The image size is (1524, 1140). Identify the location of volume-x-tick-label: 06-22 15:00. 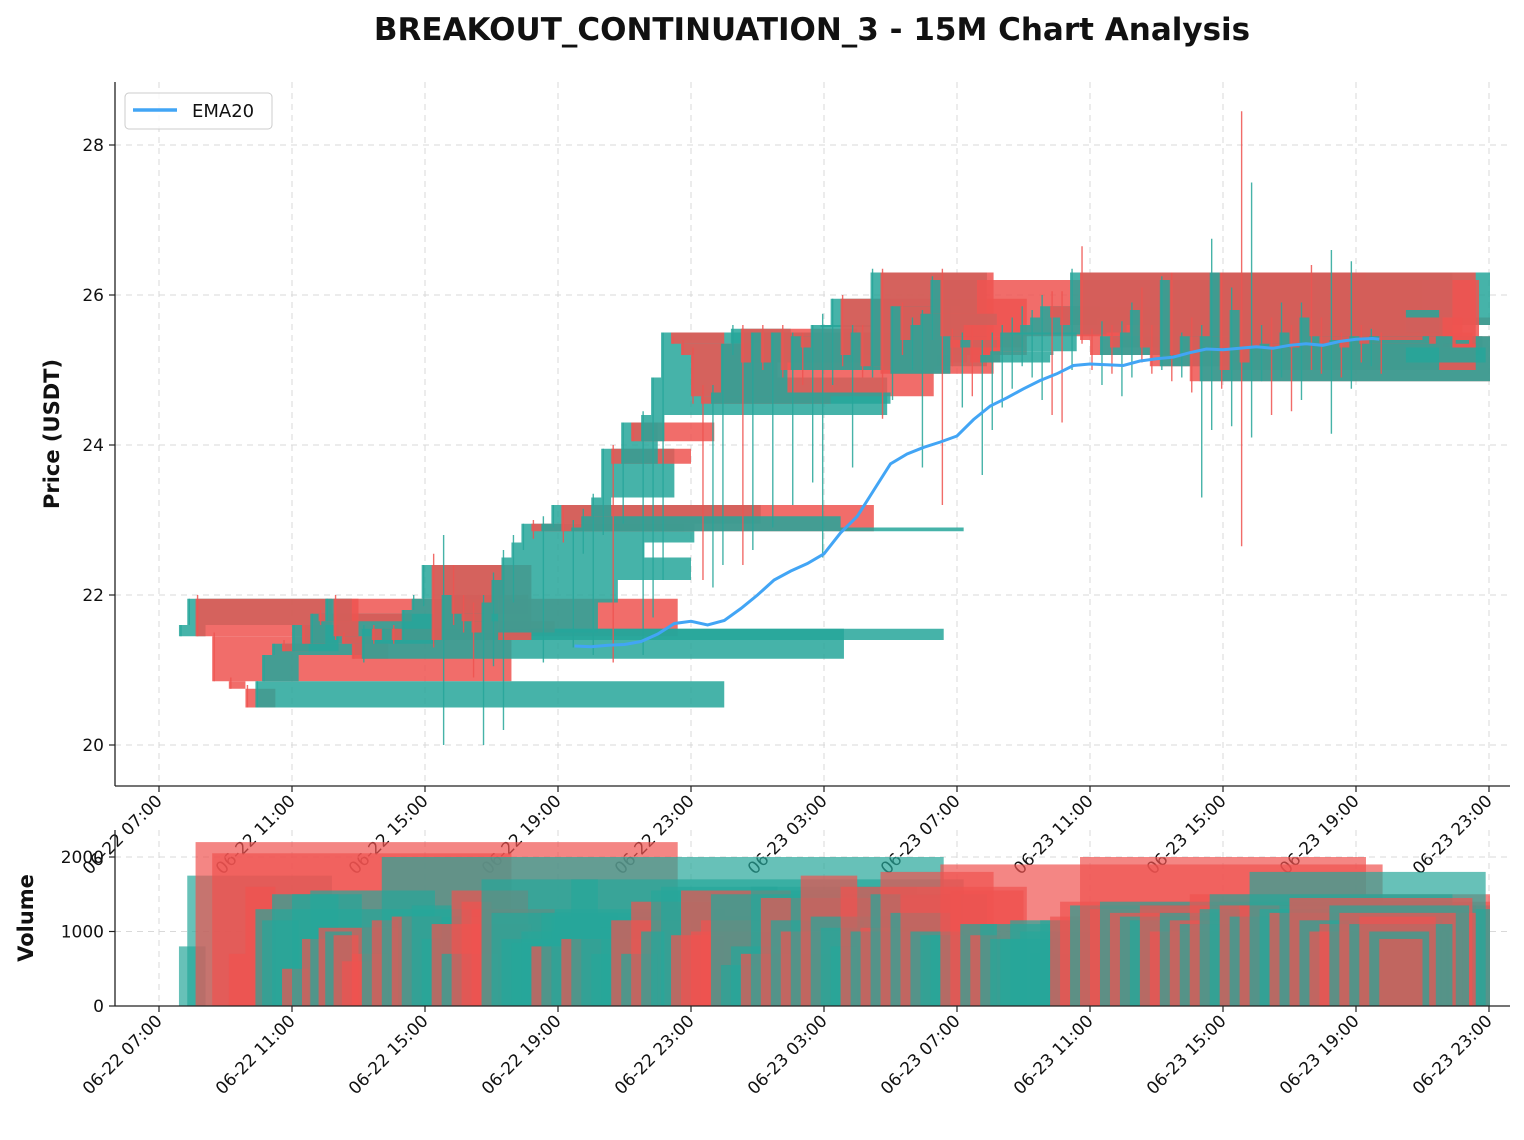
(389, 1055).